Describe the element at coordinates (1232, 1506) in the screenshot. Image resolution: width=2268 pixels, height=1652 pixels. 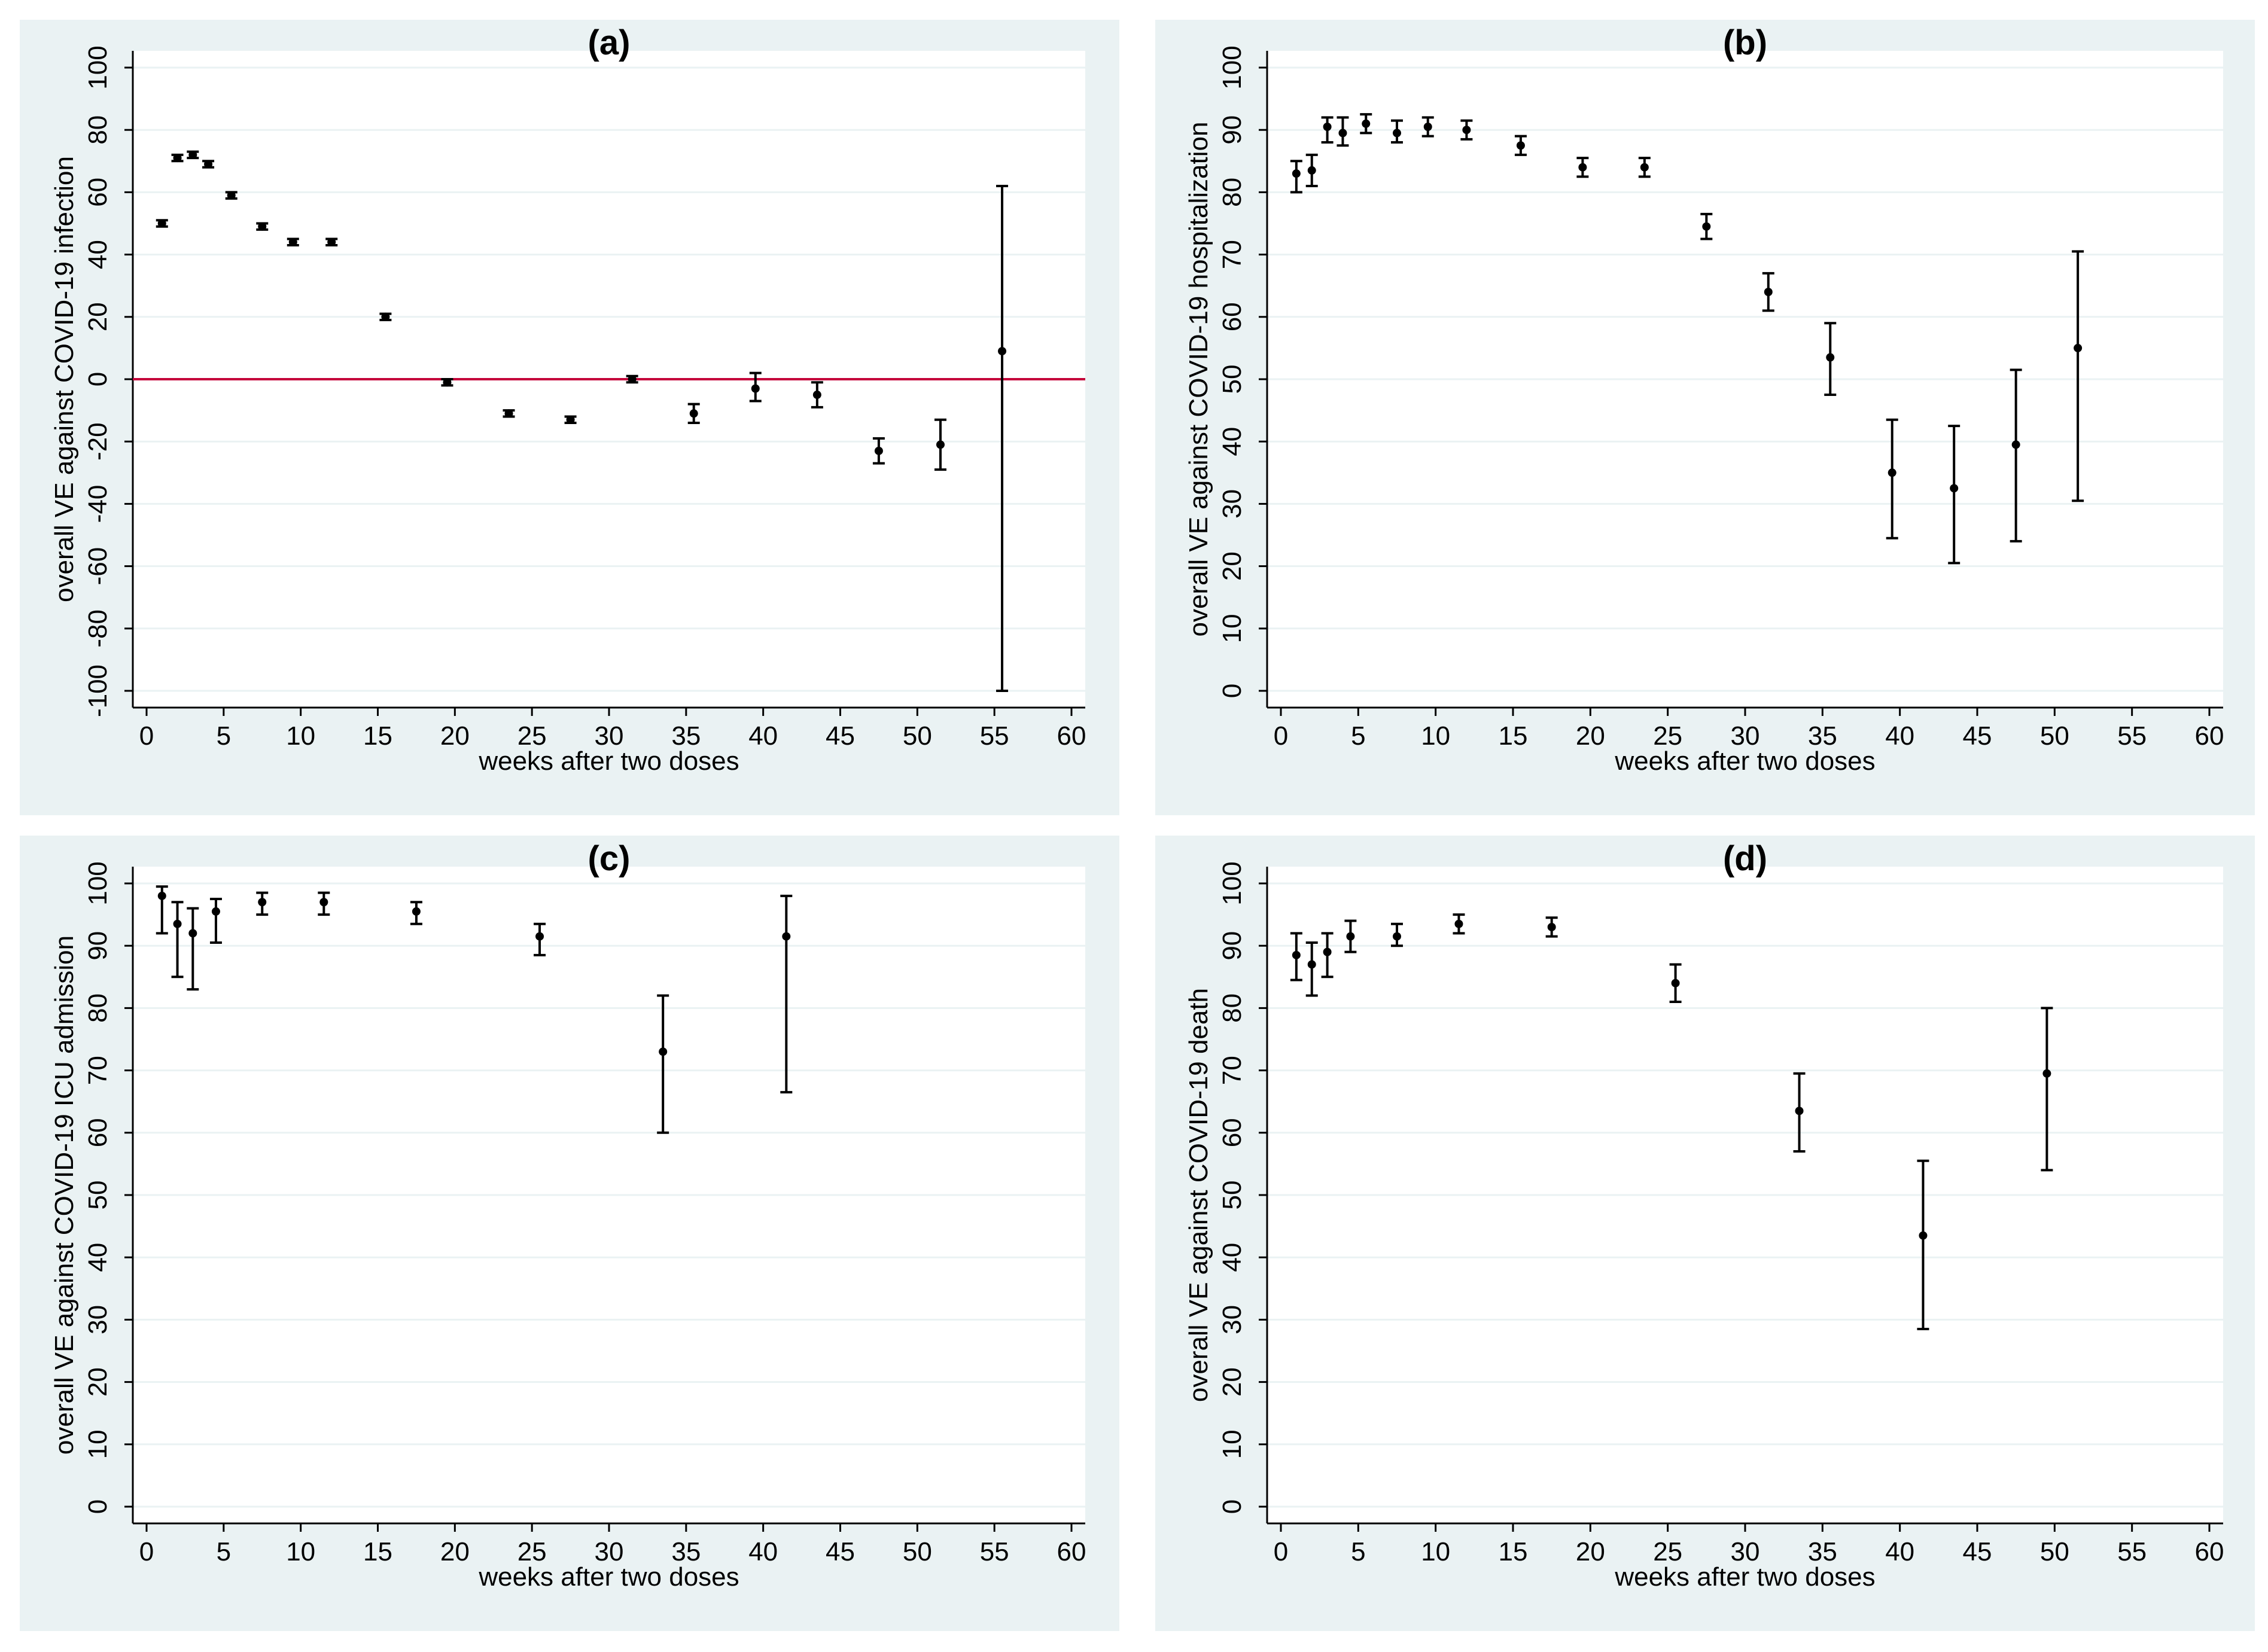
I see `y-tick-label: 0` at that location.